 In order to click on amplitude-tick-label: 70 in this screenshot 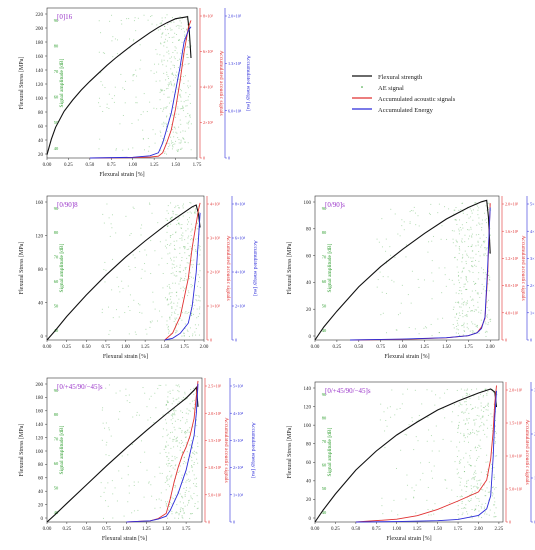, I will do `click(324, 257)`.